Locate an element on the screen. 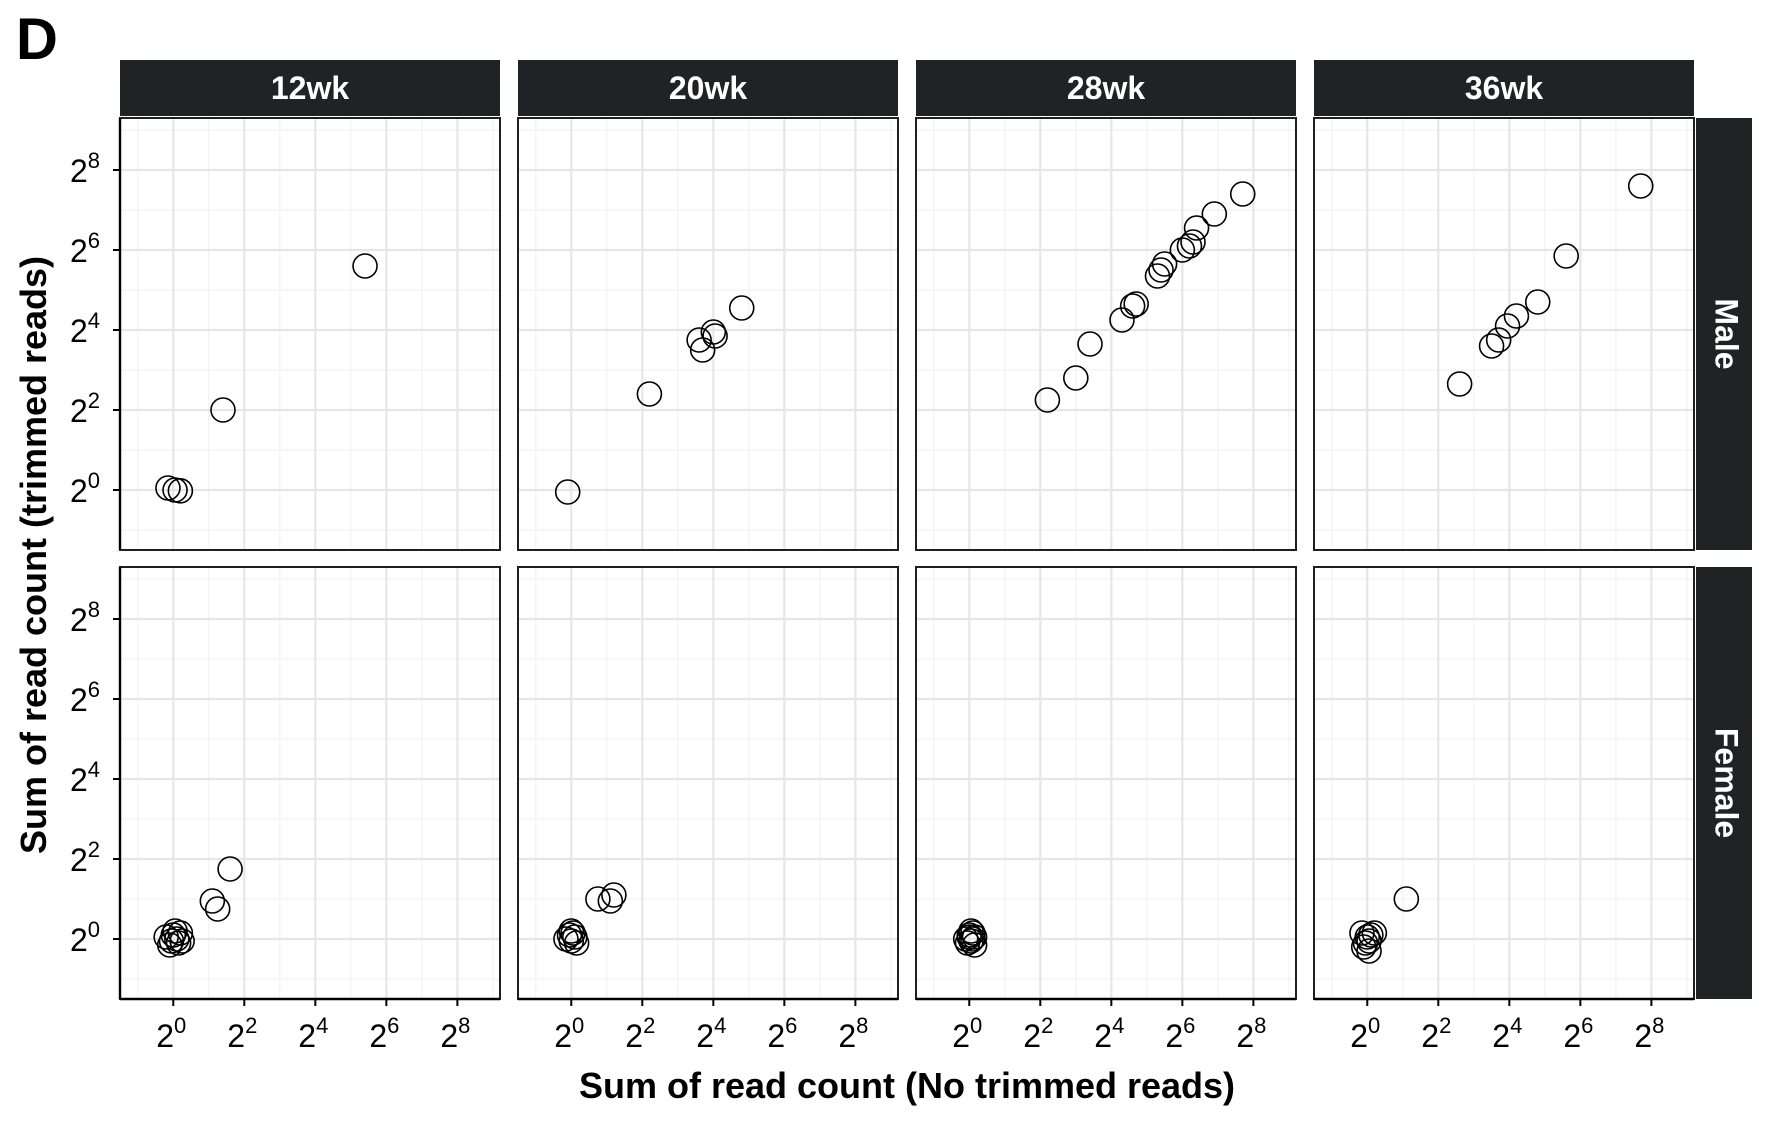 Image resolution: width=1766 pixels, height=1121 pixels. strip-female: Female is located at coordinates (1724, 783).